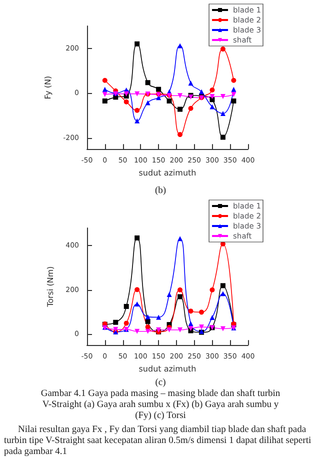 This screenshot has height=468, width=321. I want to click on y-axis-title: Fy (N), so click(48, 88).